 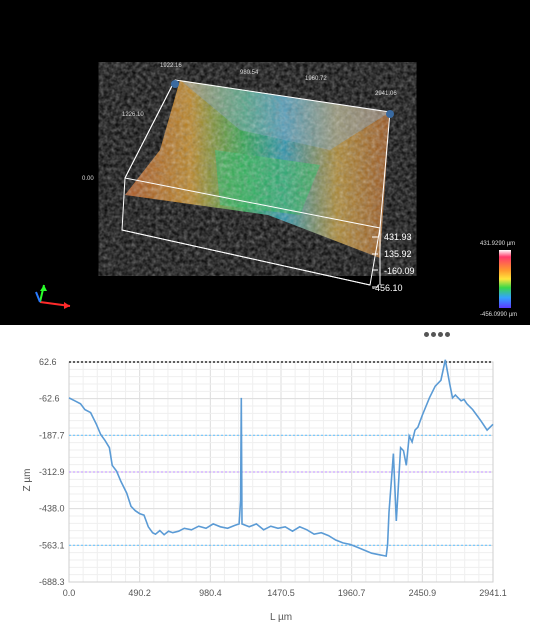 What do you see at coordinates (52, 545) in the screenshot?
I see `y-tick-label: -563.1` at bounding box center [52, 545].